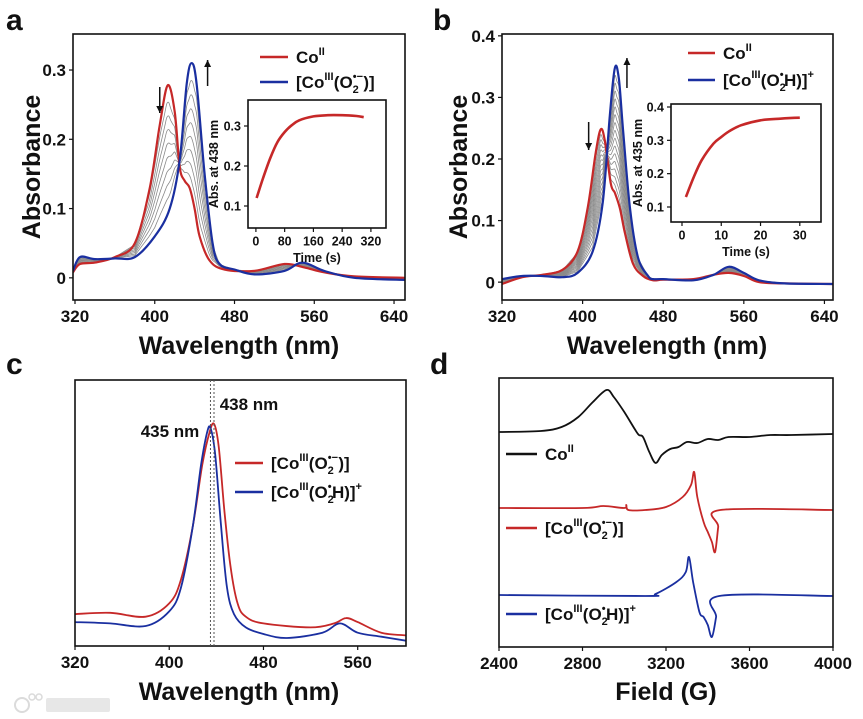 Image resolution: width=863 pixels, height=719 pixels. Describe the element at coordinates (62, 703) in the screenshot. I see `watermark-logo` at that location.